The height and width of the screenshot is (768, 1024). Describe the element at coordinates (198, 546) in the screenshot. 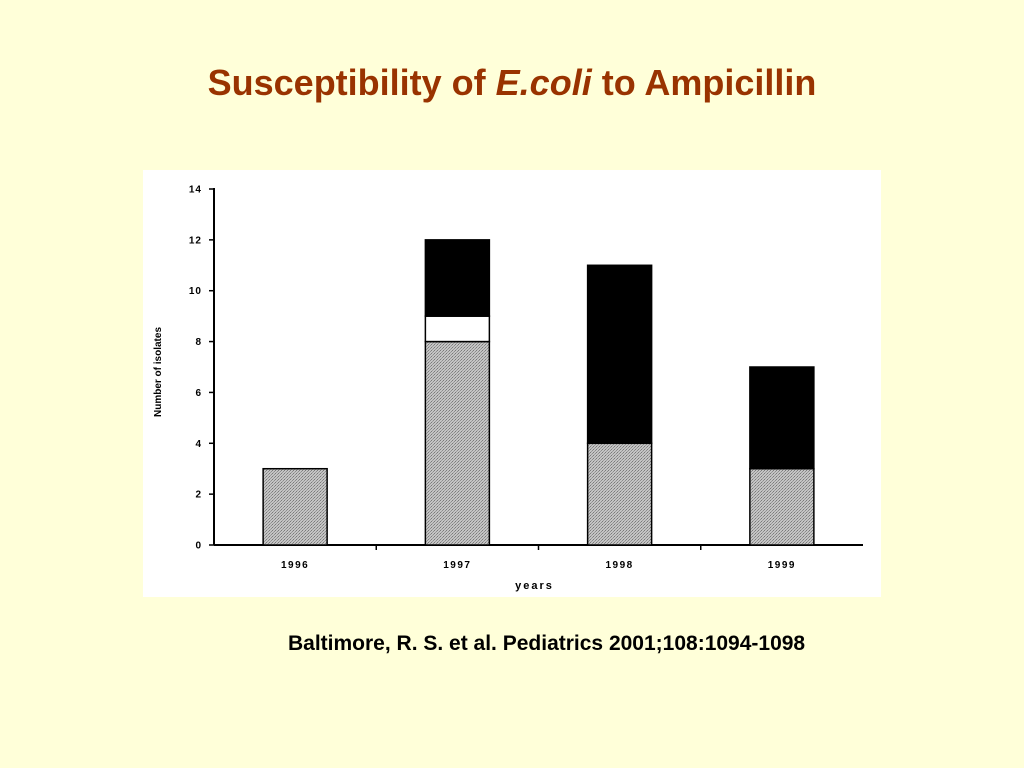

I see `y-tick-label: 0` at that location.